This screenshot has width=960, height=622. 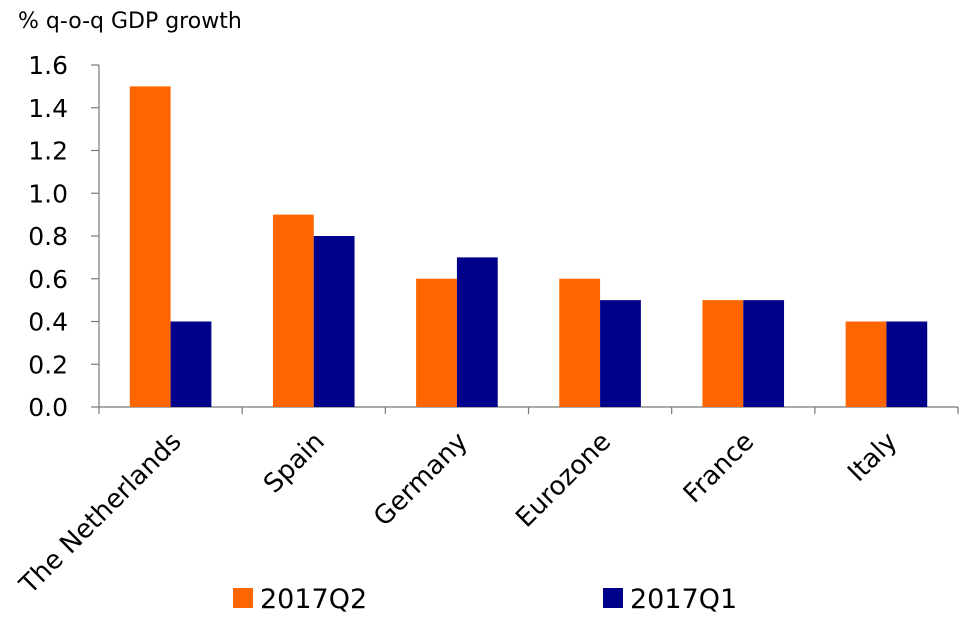 I want to click on y-tick-label: 1.2, so click(x=48, y=151).